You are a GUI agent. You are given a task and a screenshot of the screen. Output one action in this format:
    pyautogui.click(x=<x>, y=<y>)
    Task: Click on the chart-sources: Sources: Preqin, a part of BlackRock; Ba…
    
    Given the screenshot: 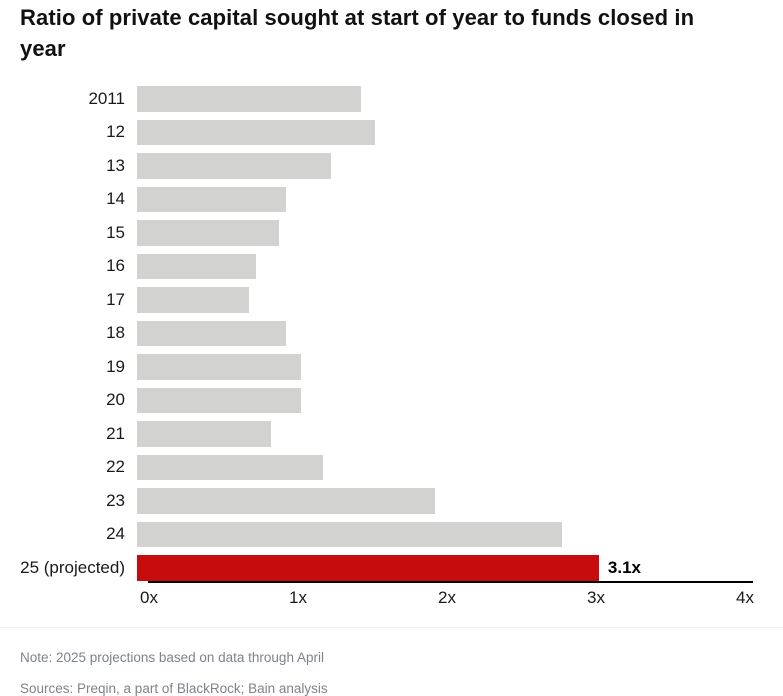 What is the action you would take?
    pyautogui.click(x=174, y=688)
    